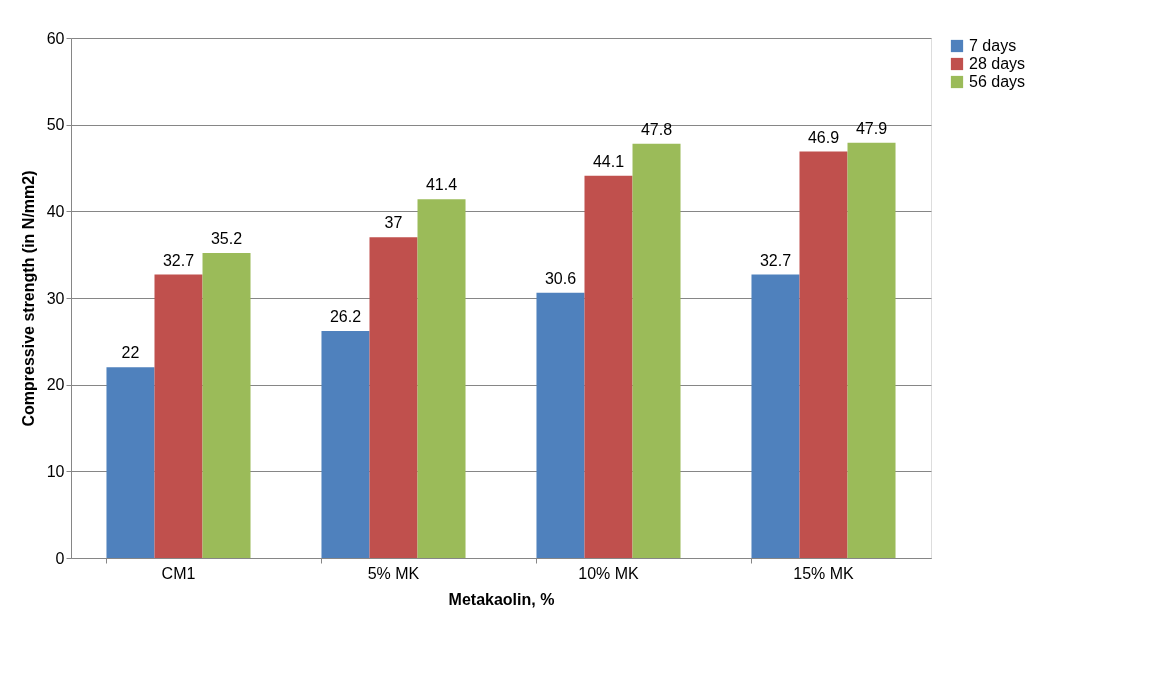 This screenshot has width=1154, height=677. Describe the element at coordinates (993, 45) in the screenshot. I see `legend-label: 7 days` at that location.